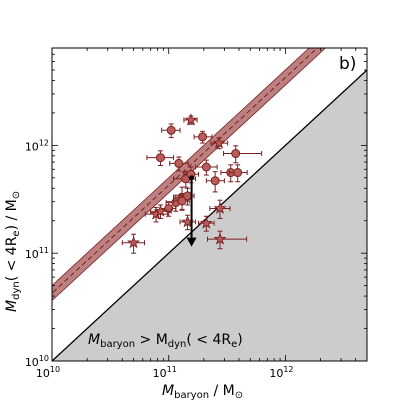  What do you see at coordinates (37, 361) in the screenshot?
I see `y-tick-label: 1010` at bounding box center [37, 361].